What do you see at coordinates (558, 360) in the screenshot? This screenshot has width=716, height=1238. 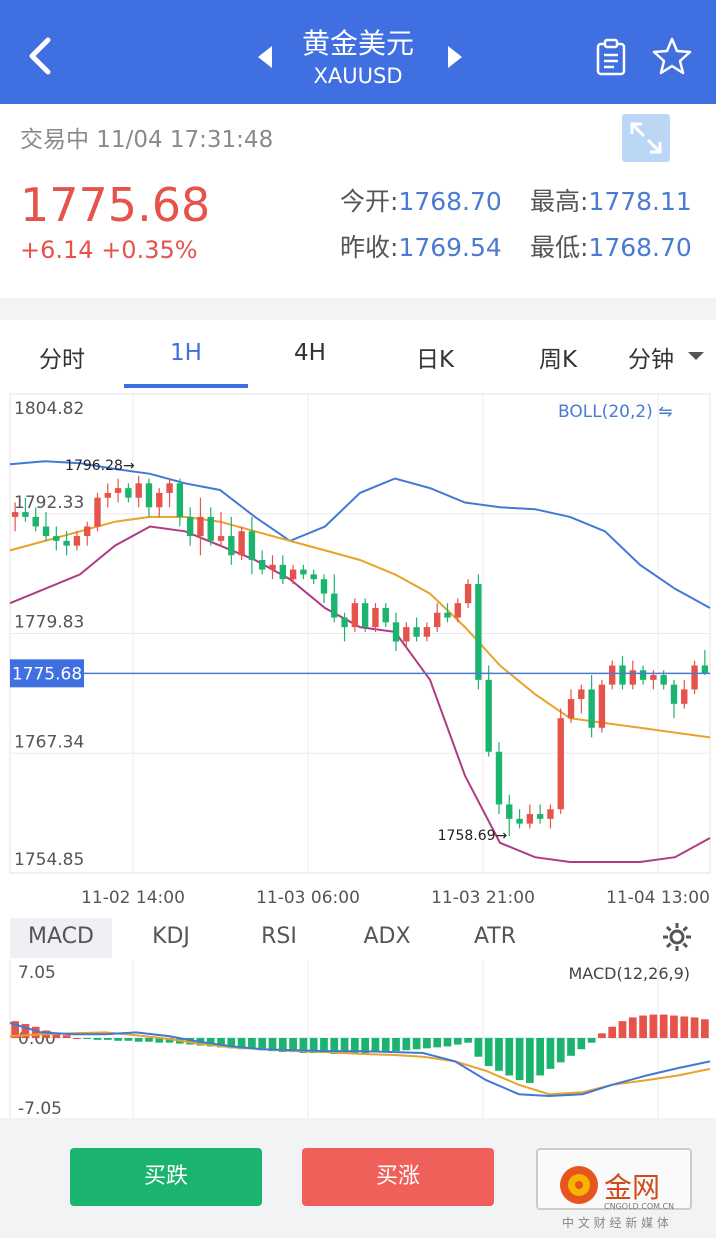 I see `tab-weekly: 周K` at bounding box center [558, 360].